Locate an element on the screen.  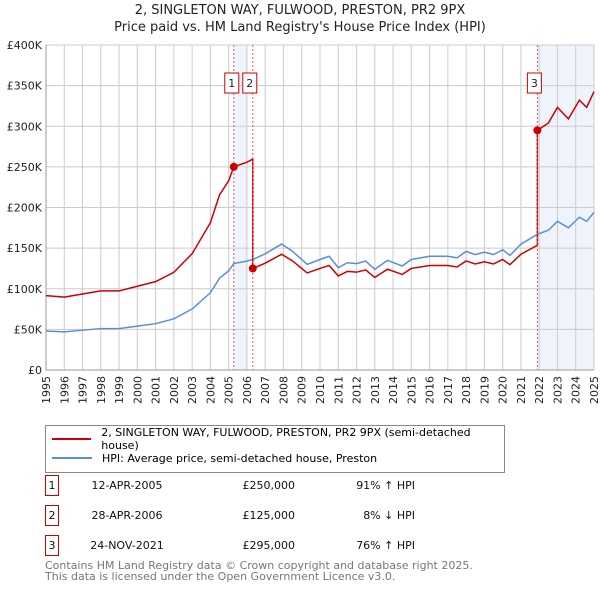
x-tick-label: 2008 is located at coordinates (283, 390).